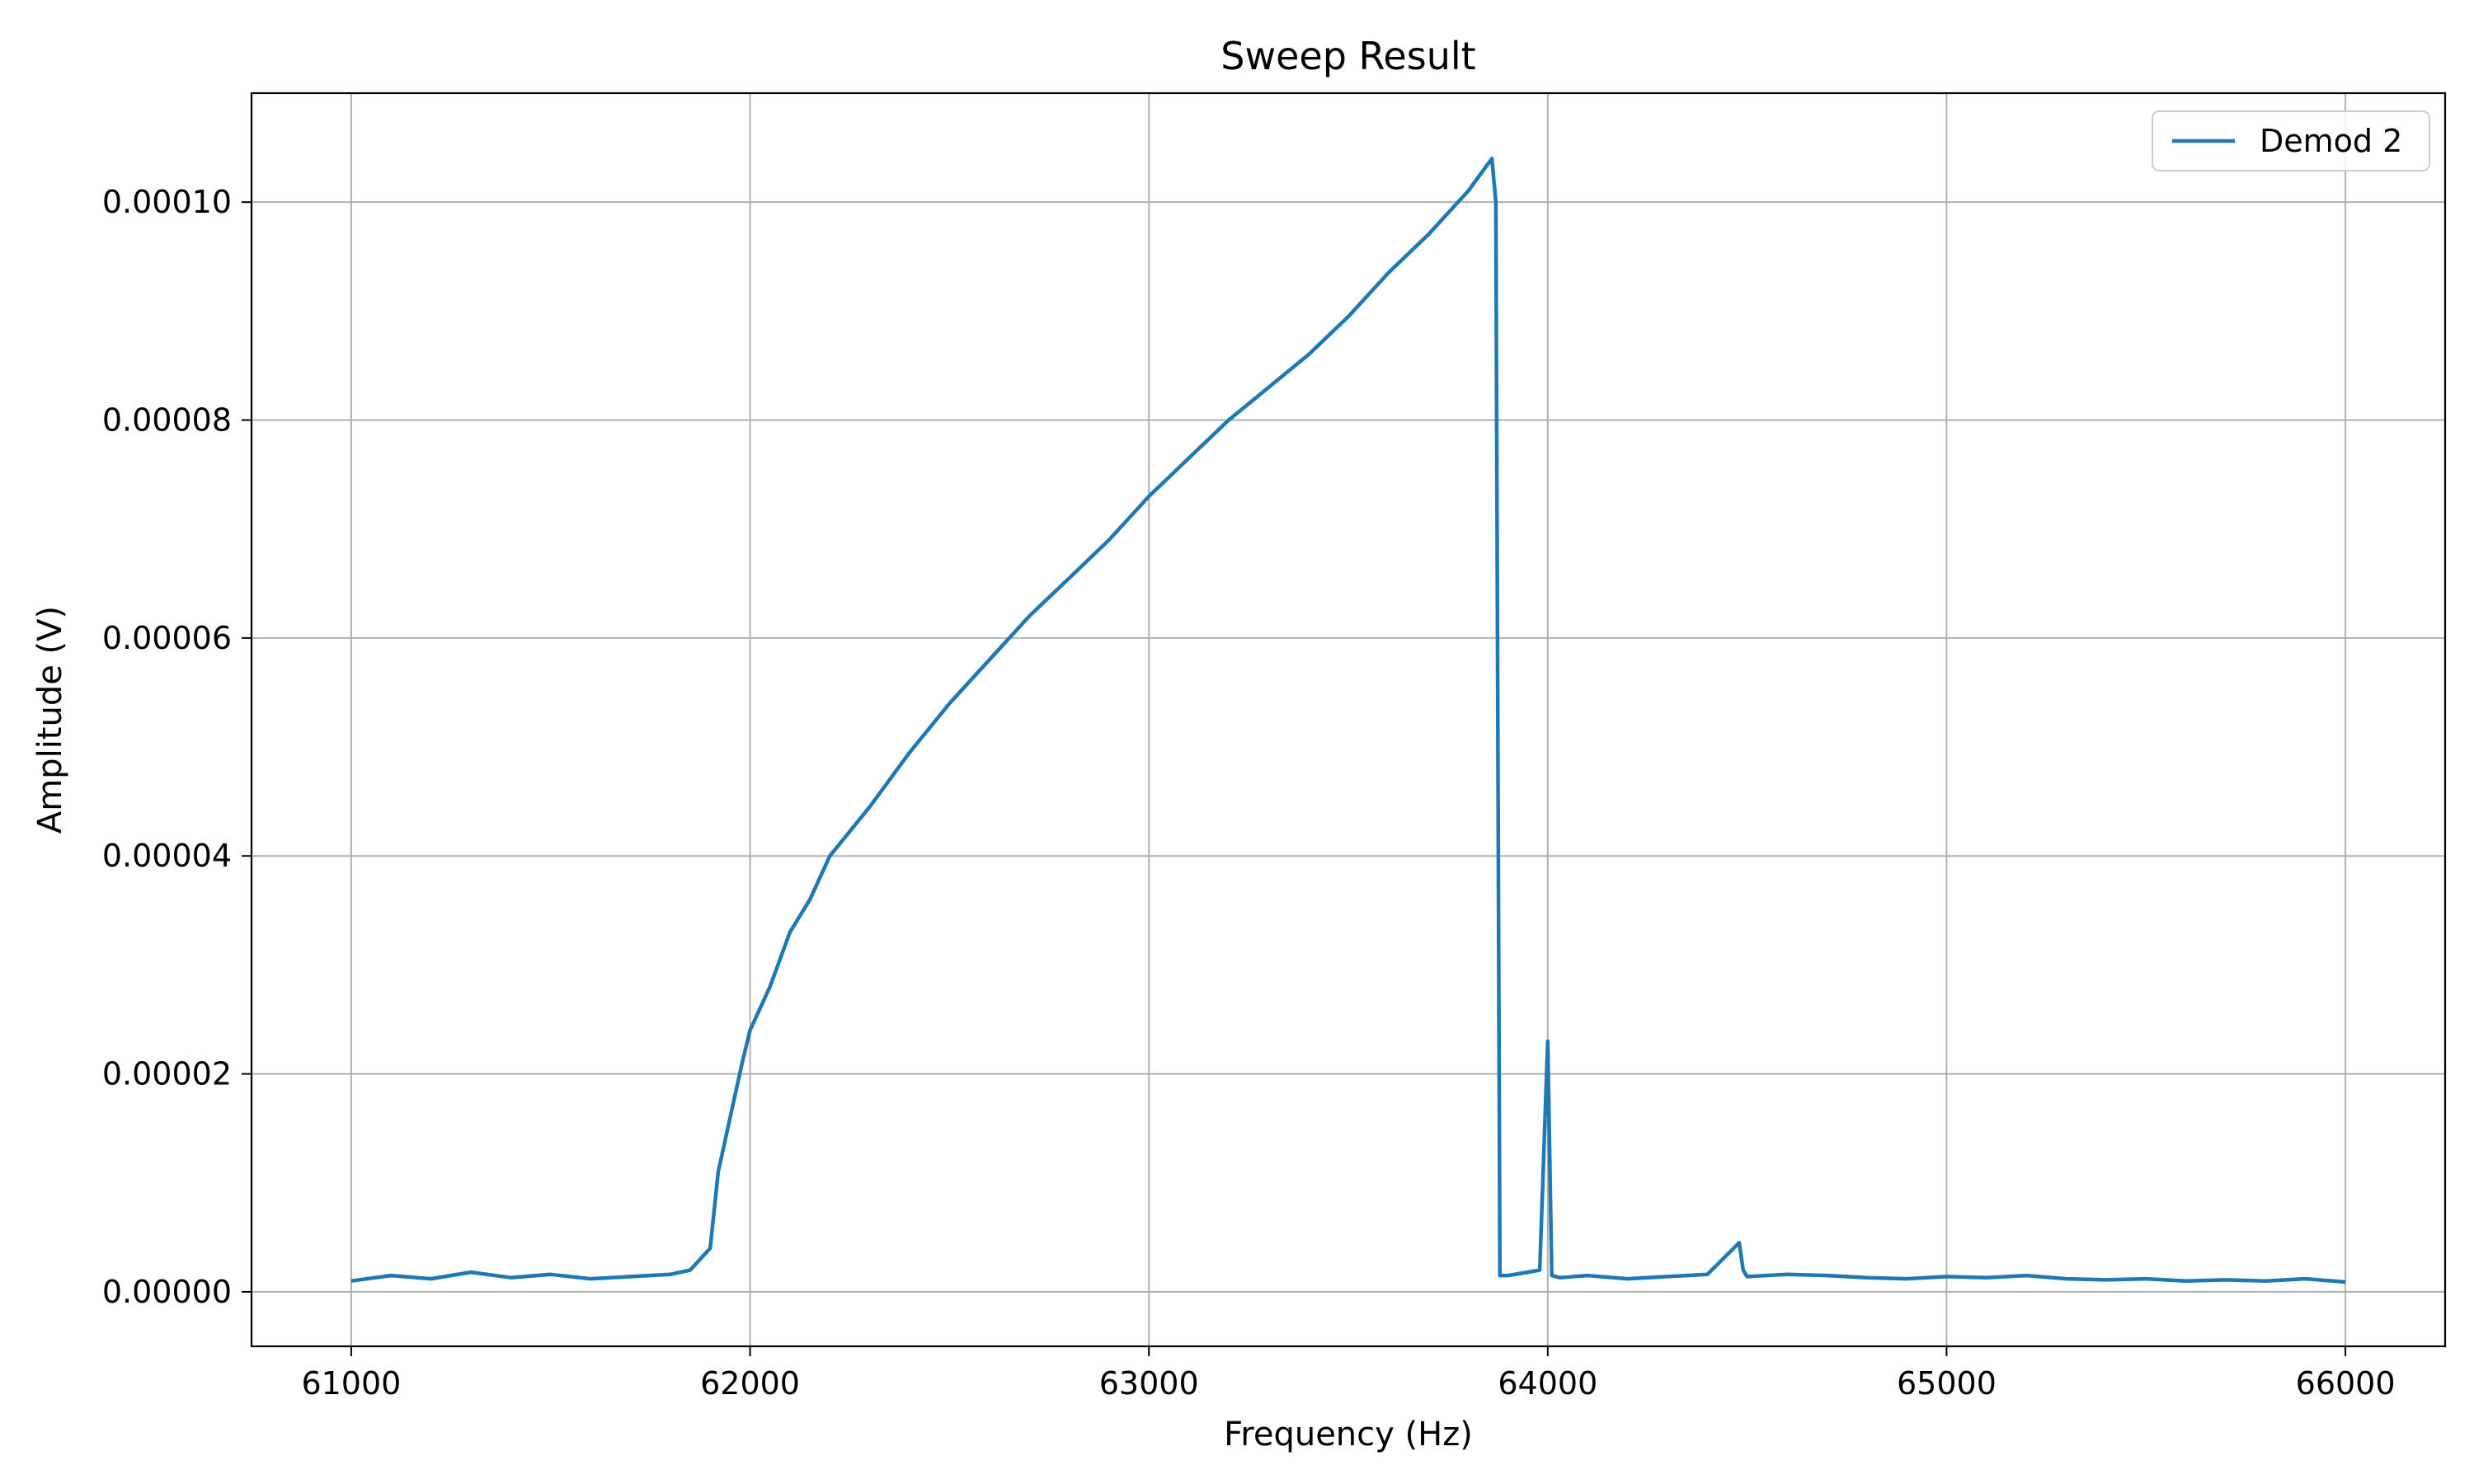  Describe the element at coordinates (750, 1383) in the screenshot. I see `x-tick-label: 62000` at that location.